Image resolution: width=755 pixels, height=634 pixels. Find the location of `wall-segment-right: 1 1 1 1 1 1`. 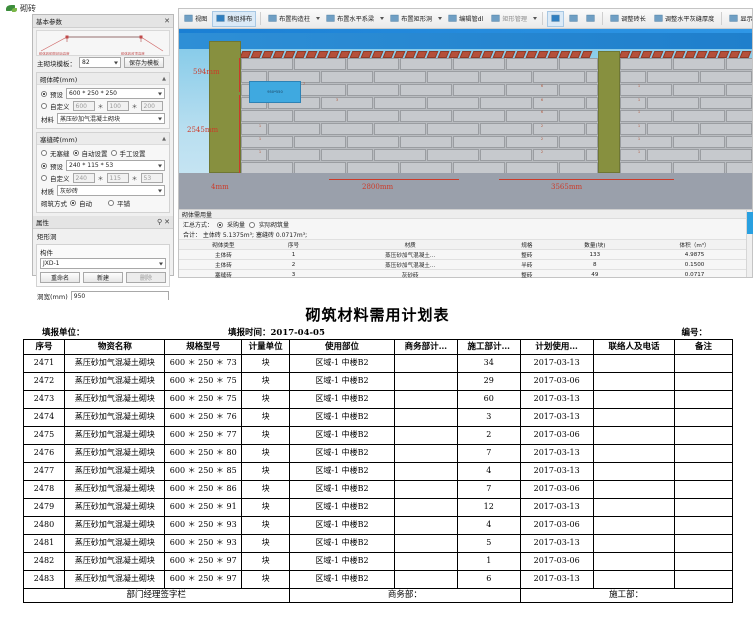

wall-segment-right: 1 1 1 1 1 1 is located at coordinates (686, 115).